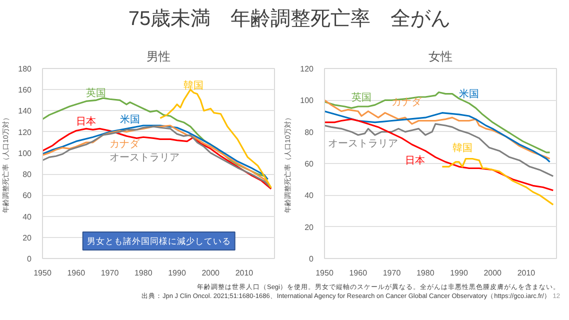  Describe the element at coordinates (25, 69) in the screenshot. I see `y-tick-label: 180` at that location.